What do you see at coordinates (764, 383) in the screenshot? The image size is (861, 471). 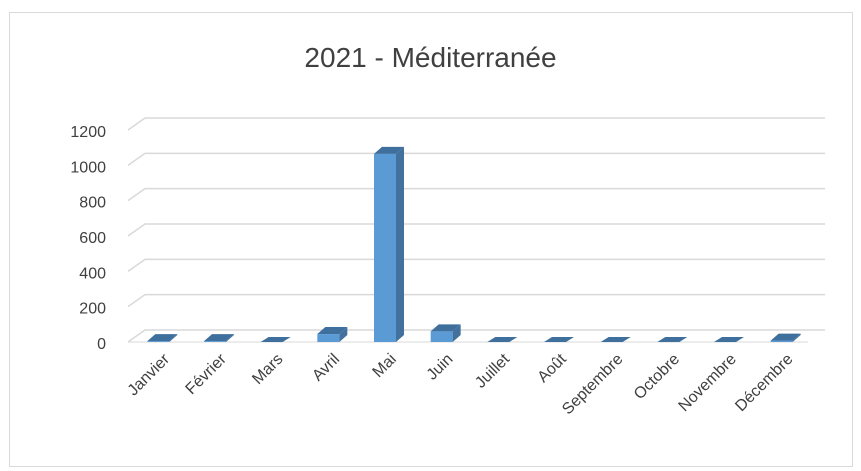 I see `x-tick-label: Décembre` at bounding box center [764, 383].